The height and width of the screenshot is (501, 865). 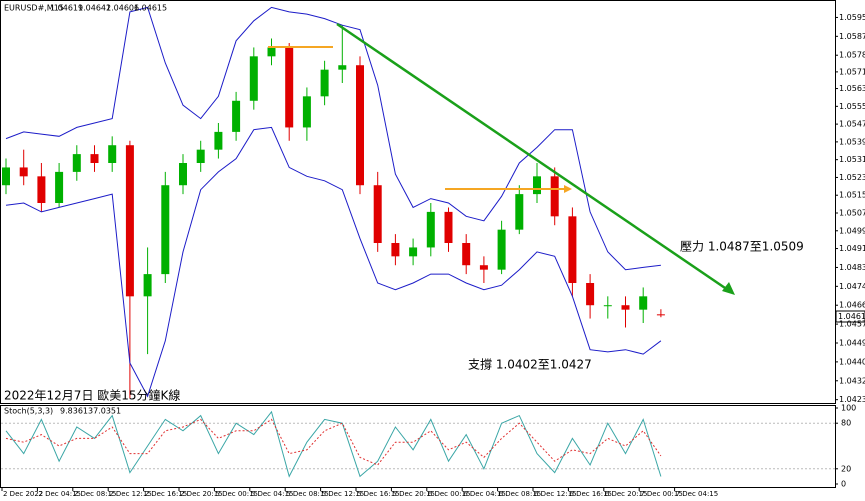 I want to click on y-tick-label: 0, so click(x=843, y=484).